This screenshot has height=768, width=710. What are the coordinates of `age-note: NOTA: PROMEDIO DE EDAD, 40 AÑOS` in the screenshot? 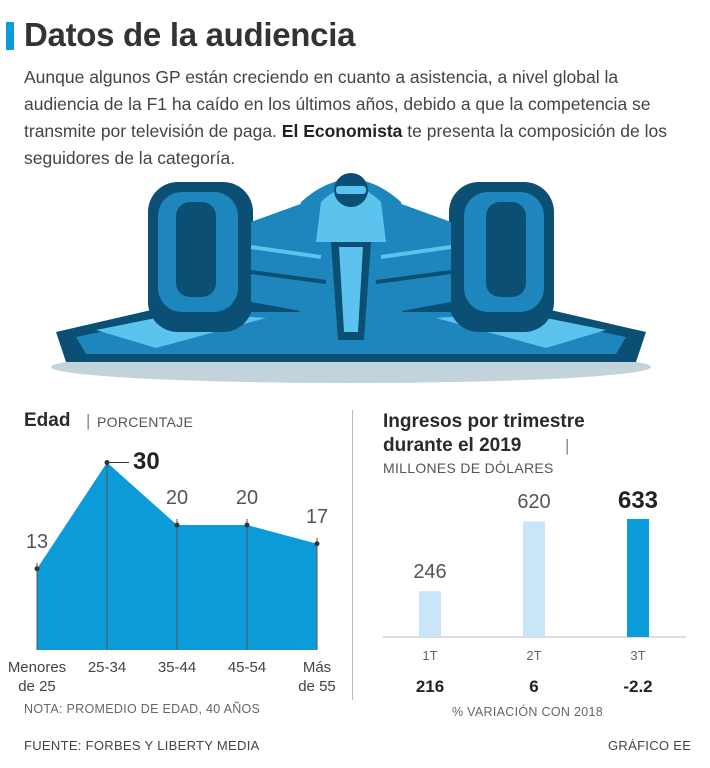 It's located at (142, 709).